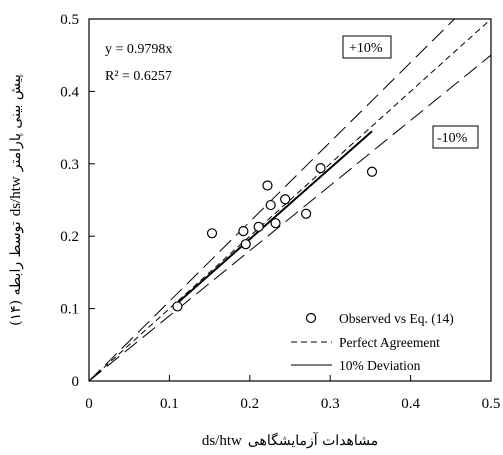  What do you see at coordinates (330, 404) in the screenshot?
I see `x-tick-label: 0.3` at bounding box center [330, 404].